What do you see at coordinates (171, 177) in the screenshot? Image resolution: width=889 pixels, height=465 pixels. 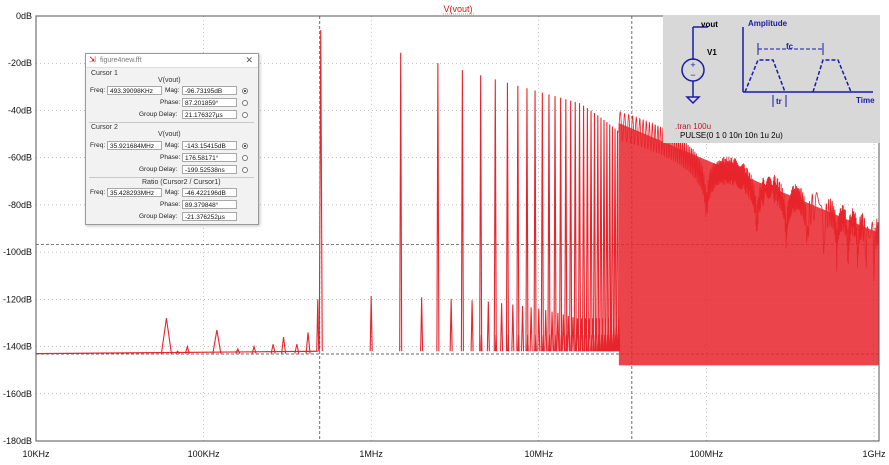 I see `separator` at bounding box center [171, 177].